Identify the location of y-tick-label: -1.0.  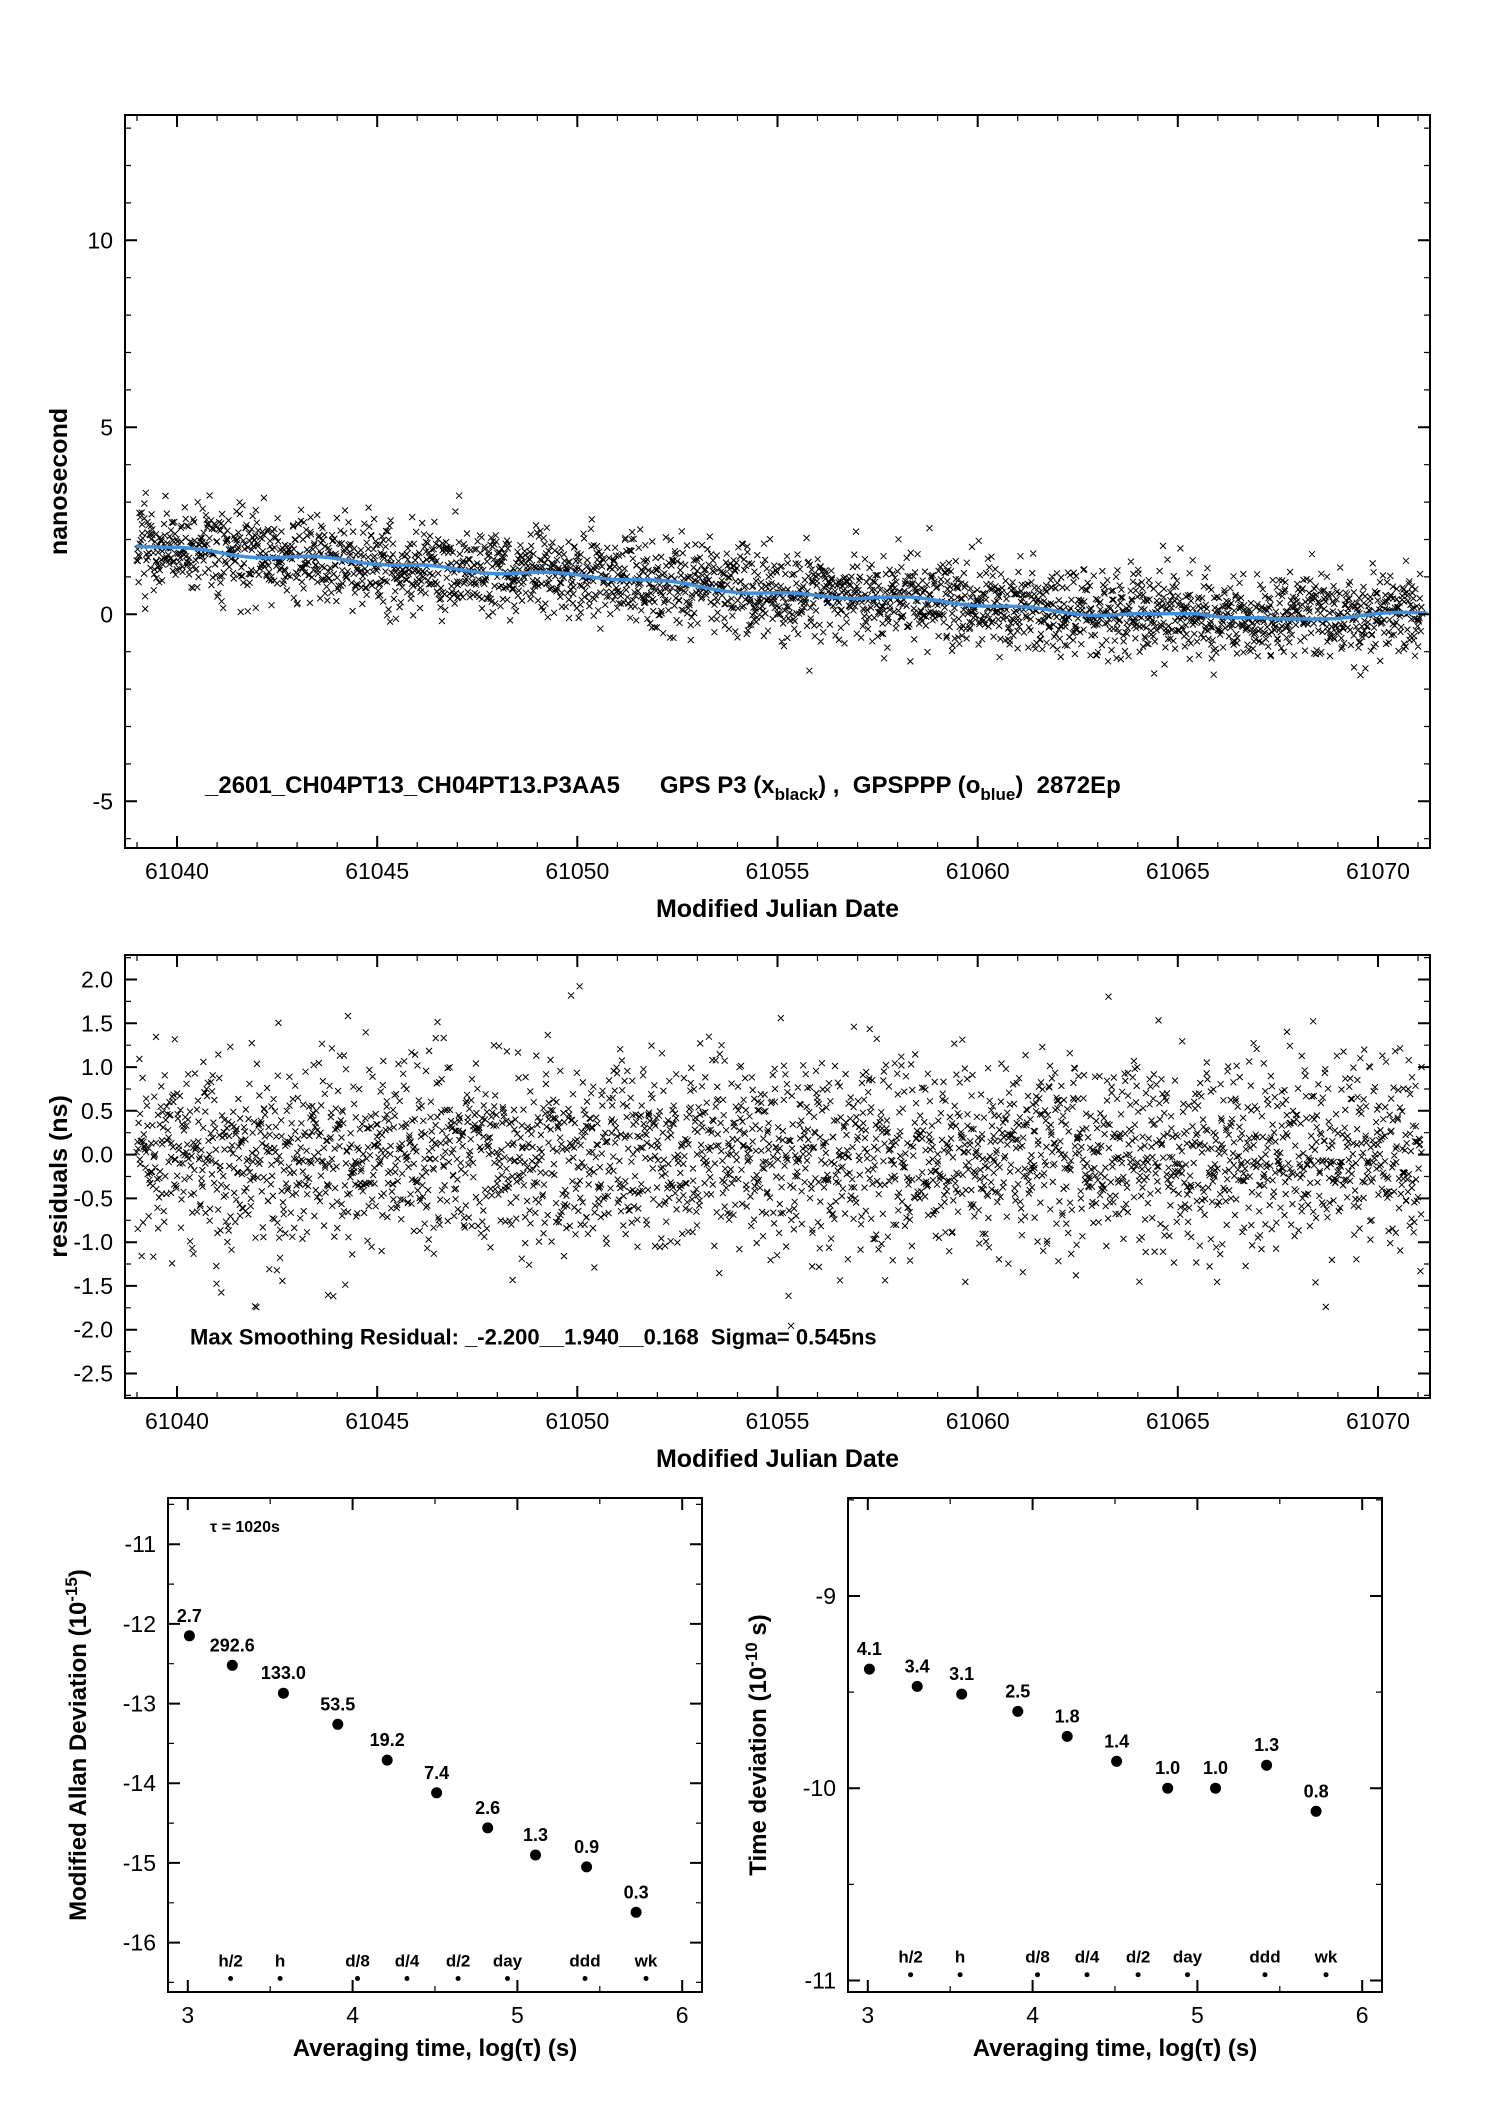
(93, 1242).